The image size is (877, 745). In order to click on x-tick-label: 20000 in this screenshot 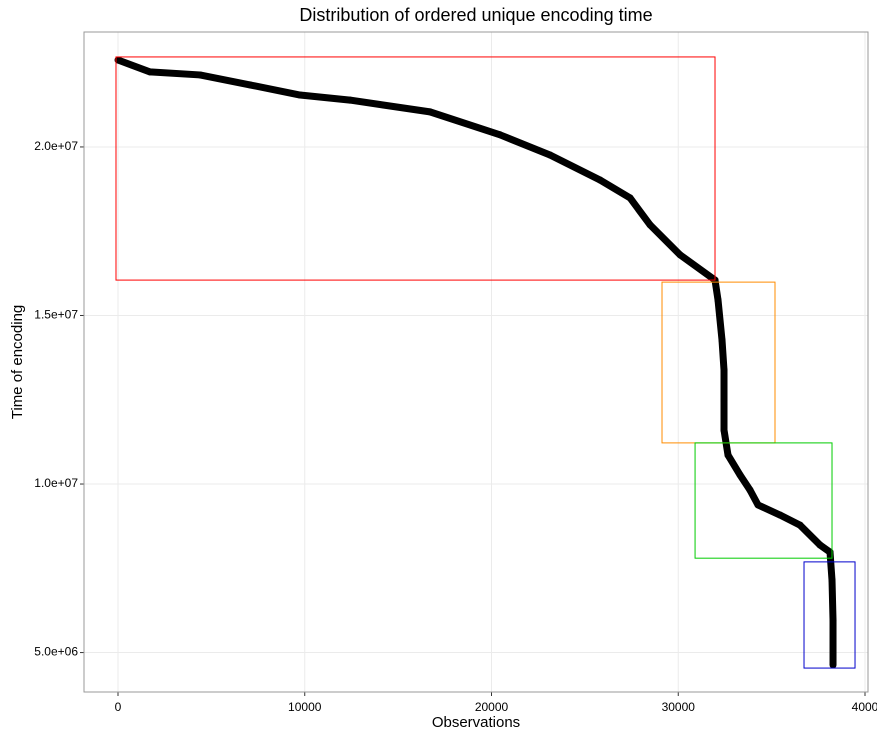, I will do `click(492, 707)`.